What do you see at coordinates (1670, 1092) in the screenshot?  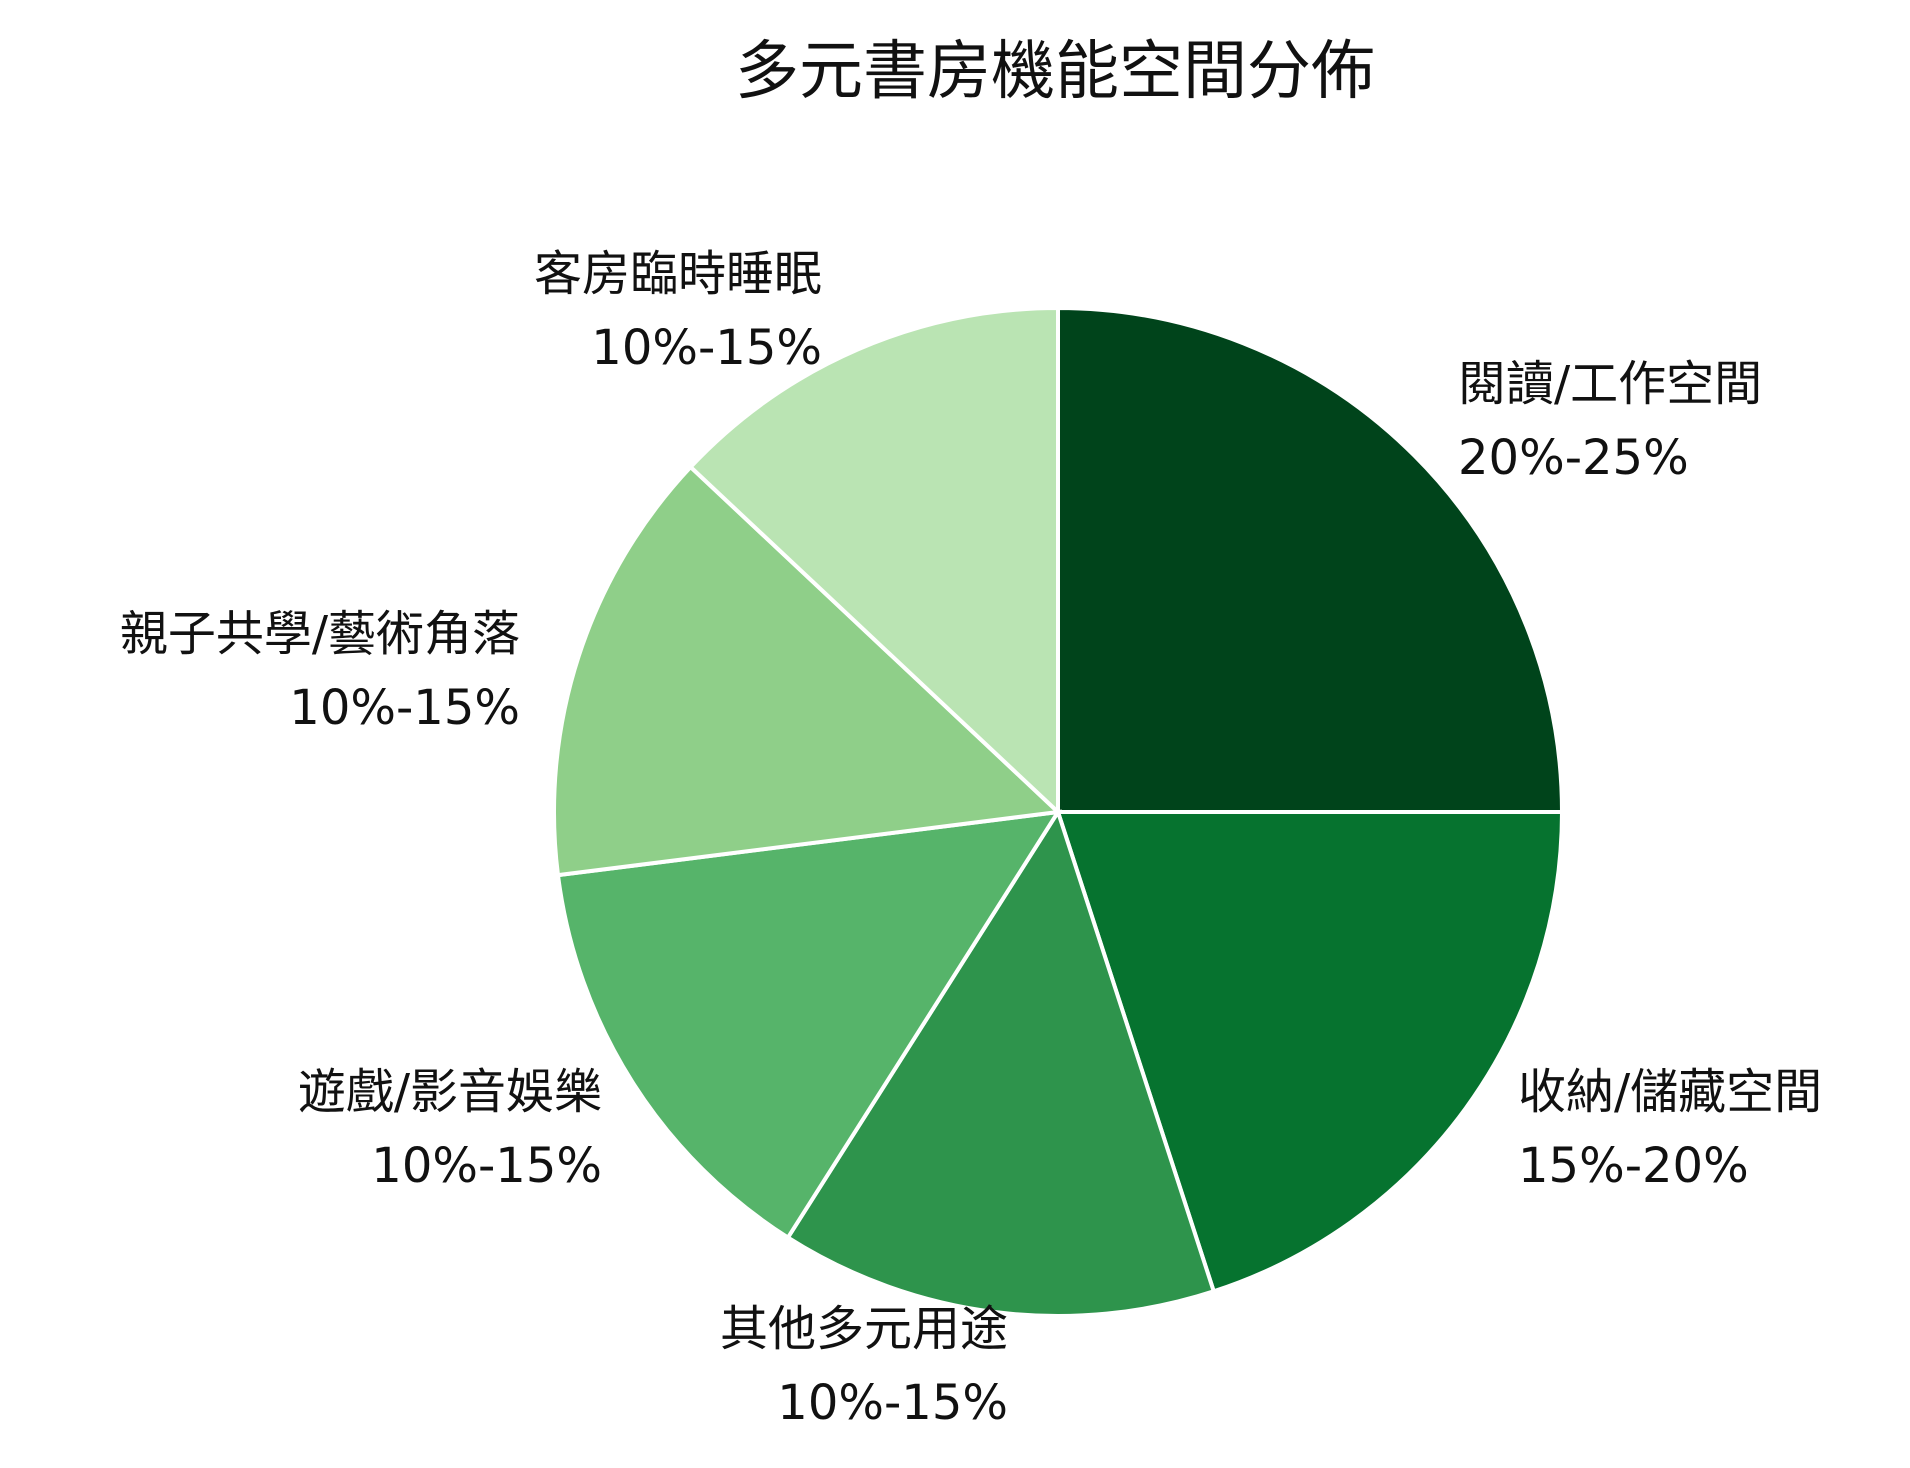 I see `slice-label: 收納/儲藏空間` at bounding box center [1670, 1092].